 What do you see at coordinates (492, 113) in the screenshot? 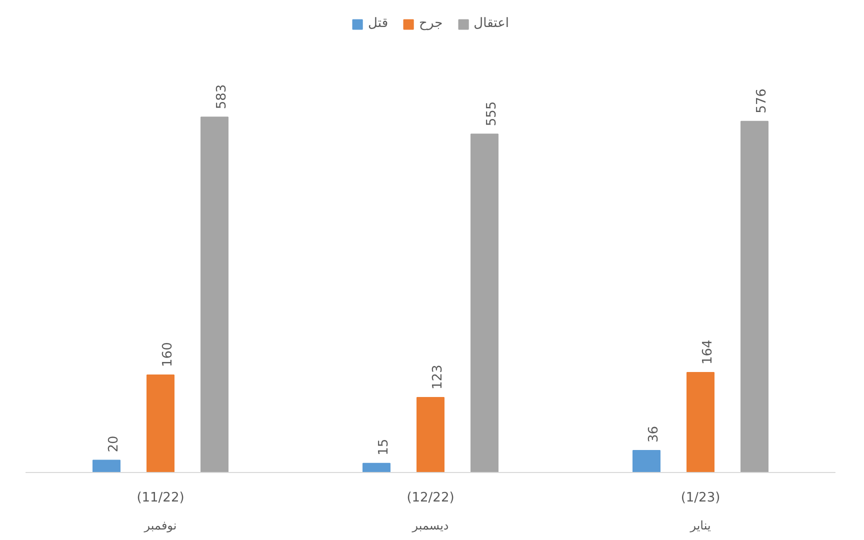
I see `data-label: 555` at bounding box center [492, 113].